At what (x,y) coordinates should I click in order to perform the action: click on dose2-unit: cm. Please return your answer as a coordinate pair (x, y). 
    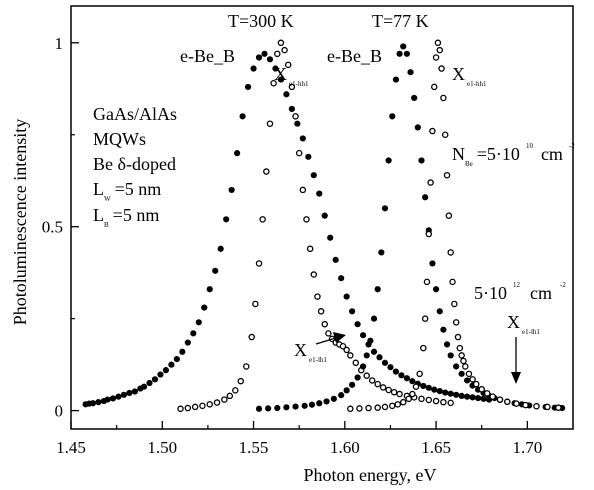
    Looking at the image, I should click on (541, 293).